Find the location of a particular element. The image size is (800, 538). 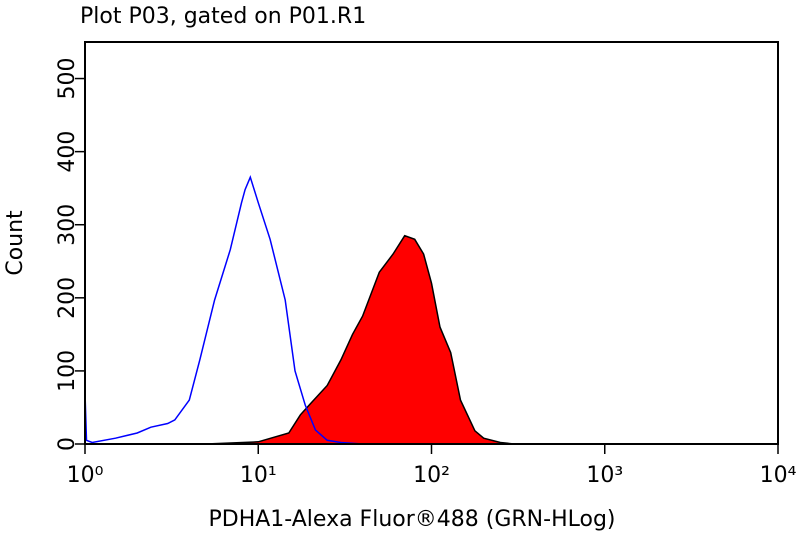

y-tick-label: 500 is located at coordinates (67, 79).